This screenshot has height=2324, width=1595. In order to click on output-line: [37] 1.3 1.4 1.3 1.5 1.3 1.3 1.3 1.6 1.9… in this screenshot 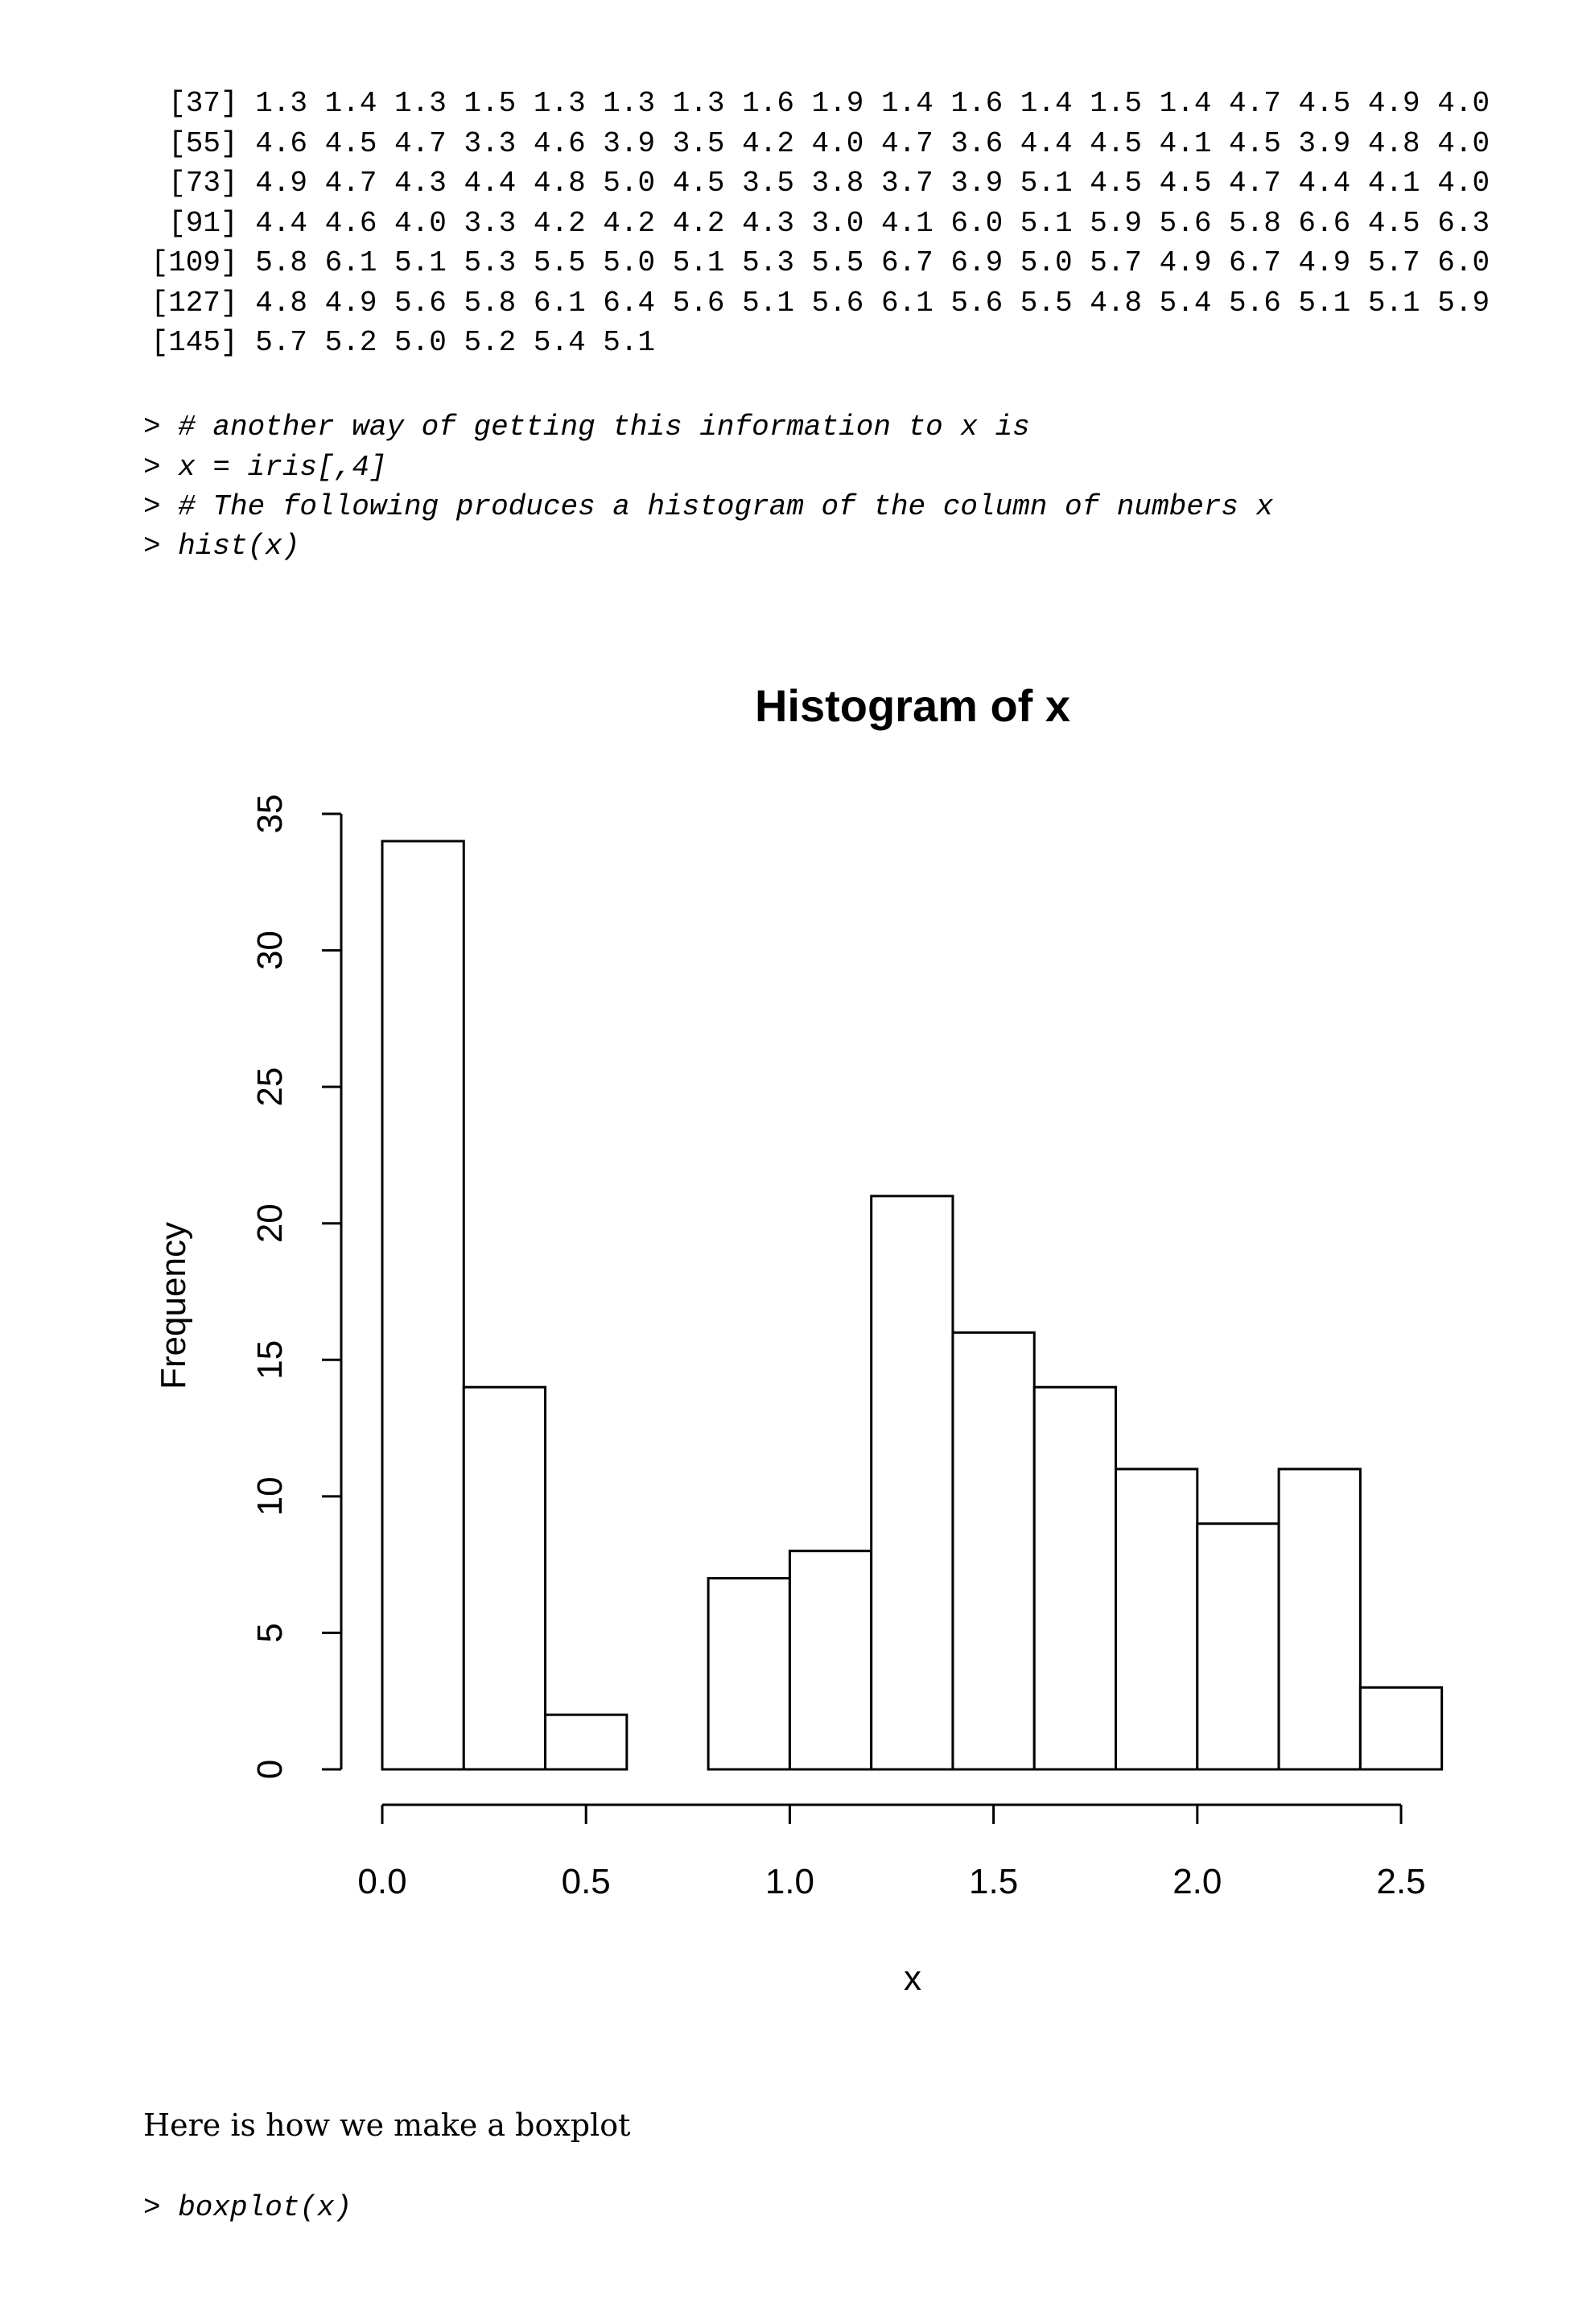, I will do `click(812, 103)`.